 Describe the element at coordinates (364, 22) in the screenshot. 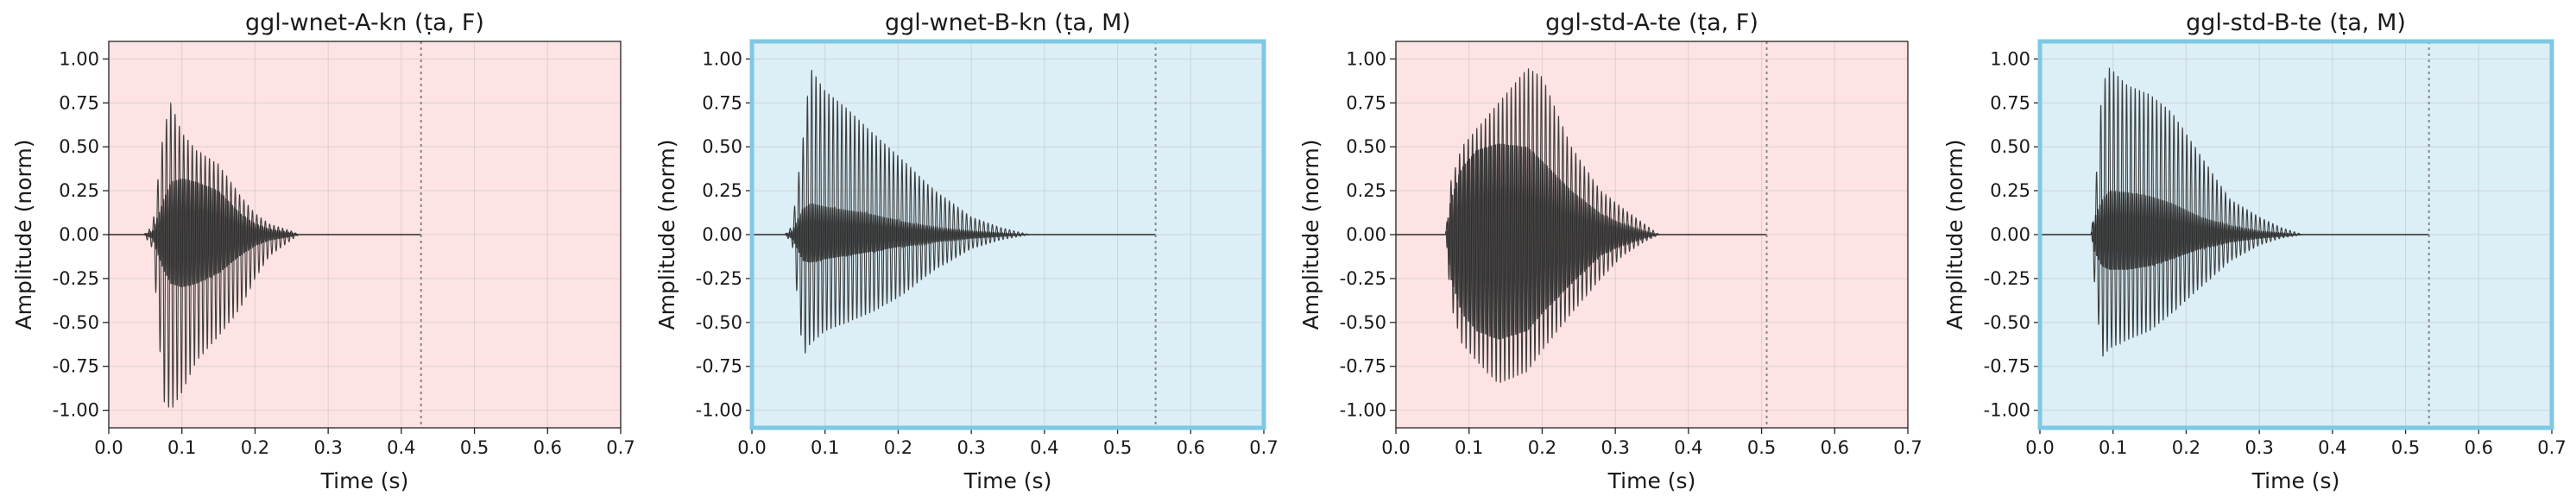

I see `chart-title: ggl-wnet-A-kn (ṭa, F)` at that location.